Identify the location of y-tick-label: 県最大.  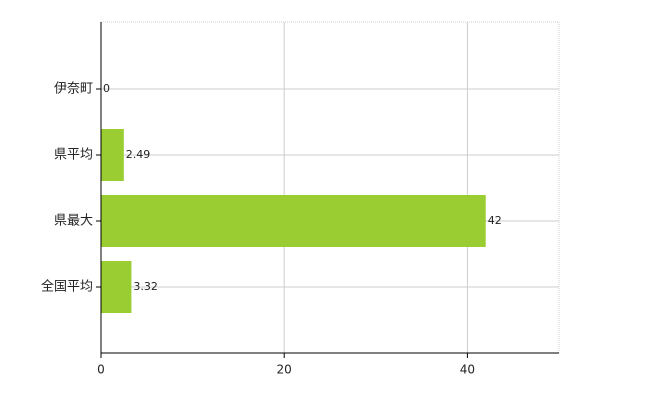
(73, 221).